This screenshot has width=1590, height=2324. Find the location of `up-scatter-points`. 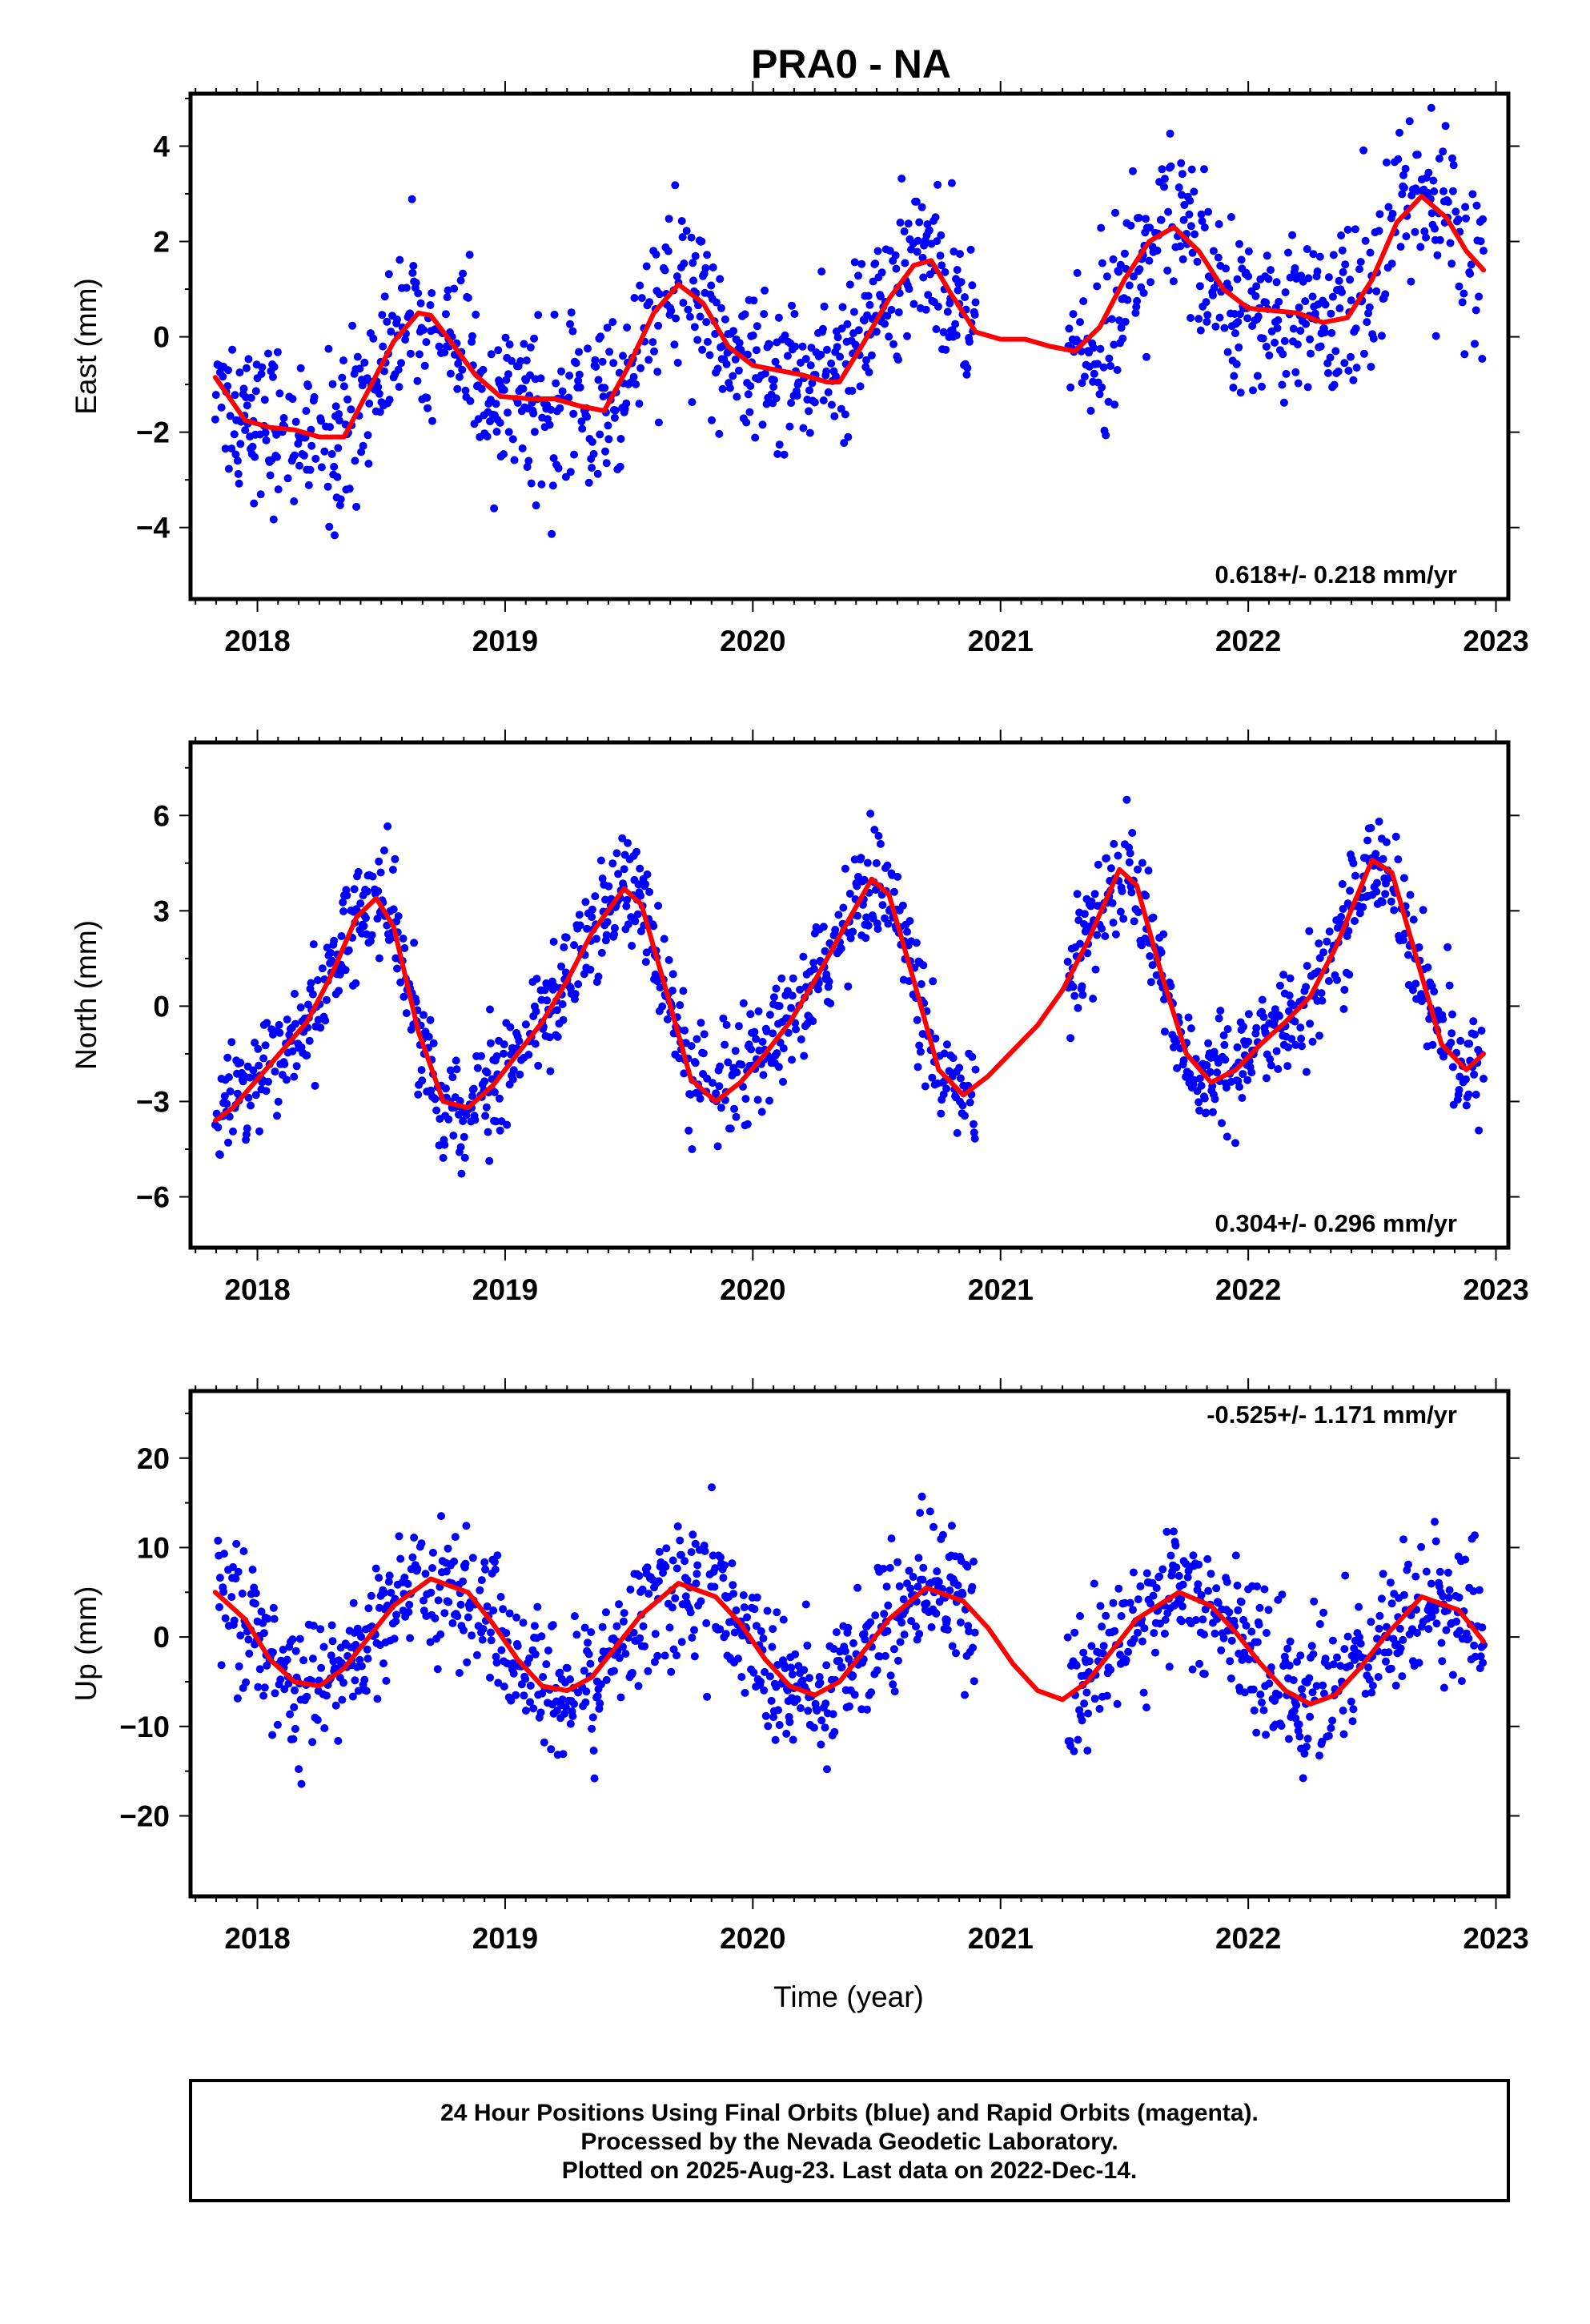

up-scatter-points is located at coordinates (851, 1635).